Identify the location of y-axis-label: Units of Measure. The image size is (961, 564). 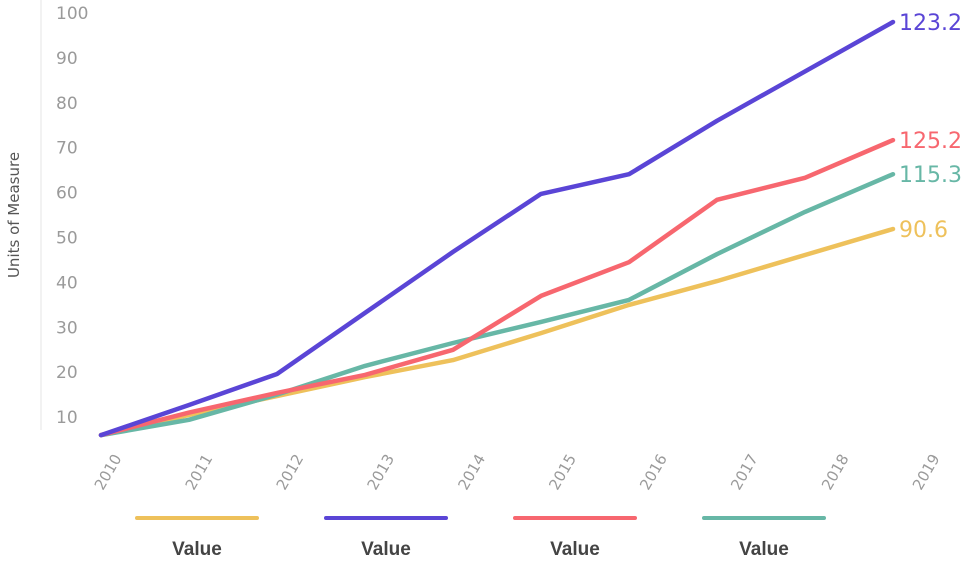
(14, 215).